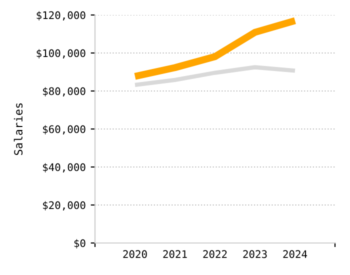  I want to click on y-tick-label: $100,000, so click(61, 54).